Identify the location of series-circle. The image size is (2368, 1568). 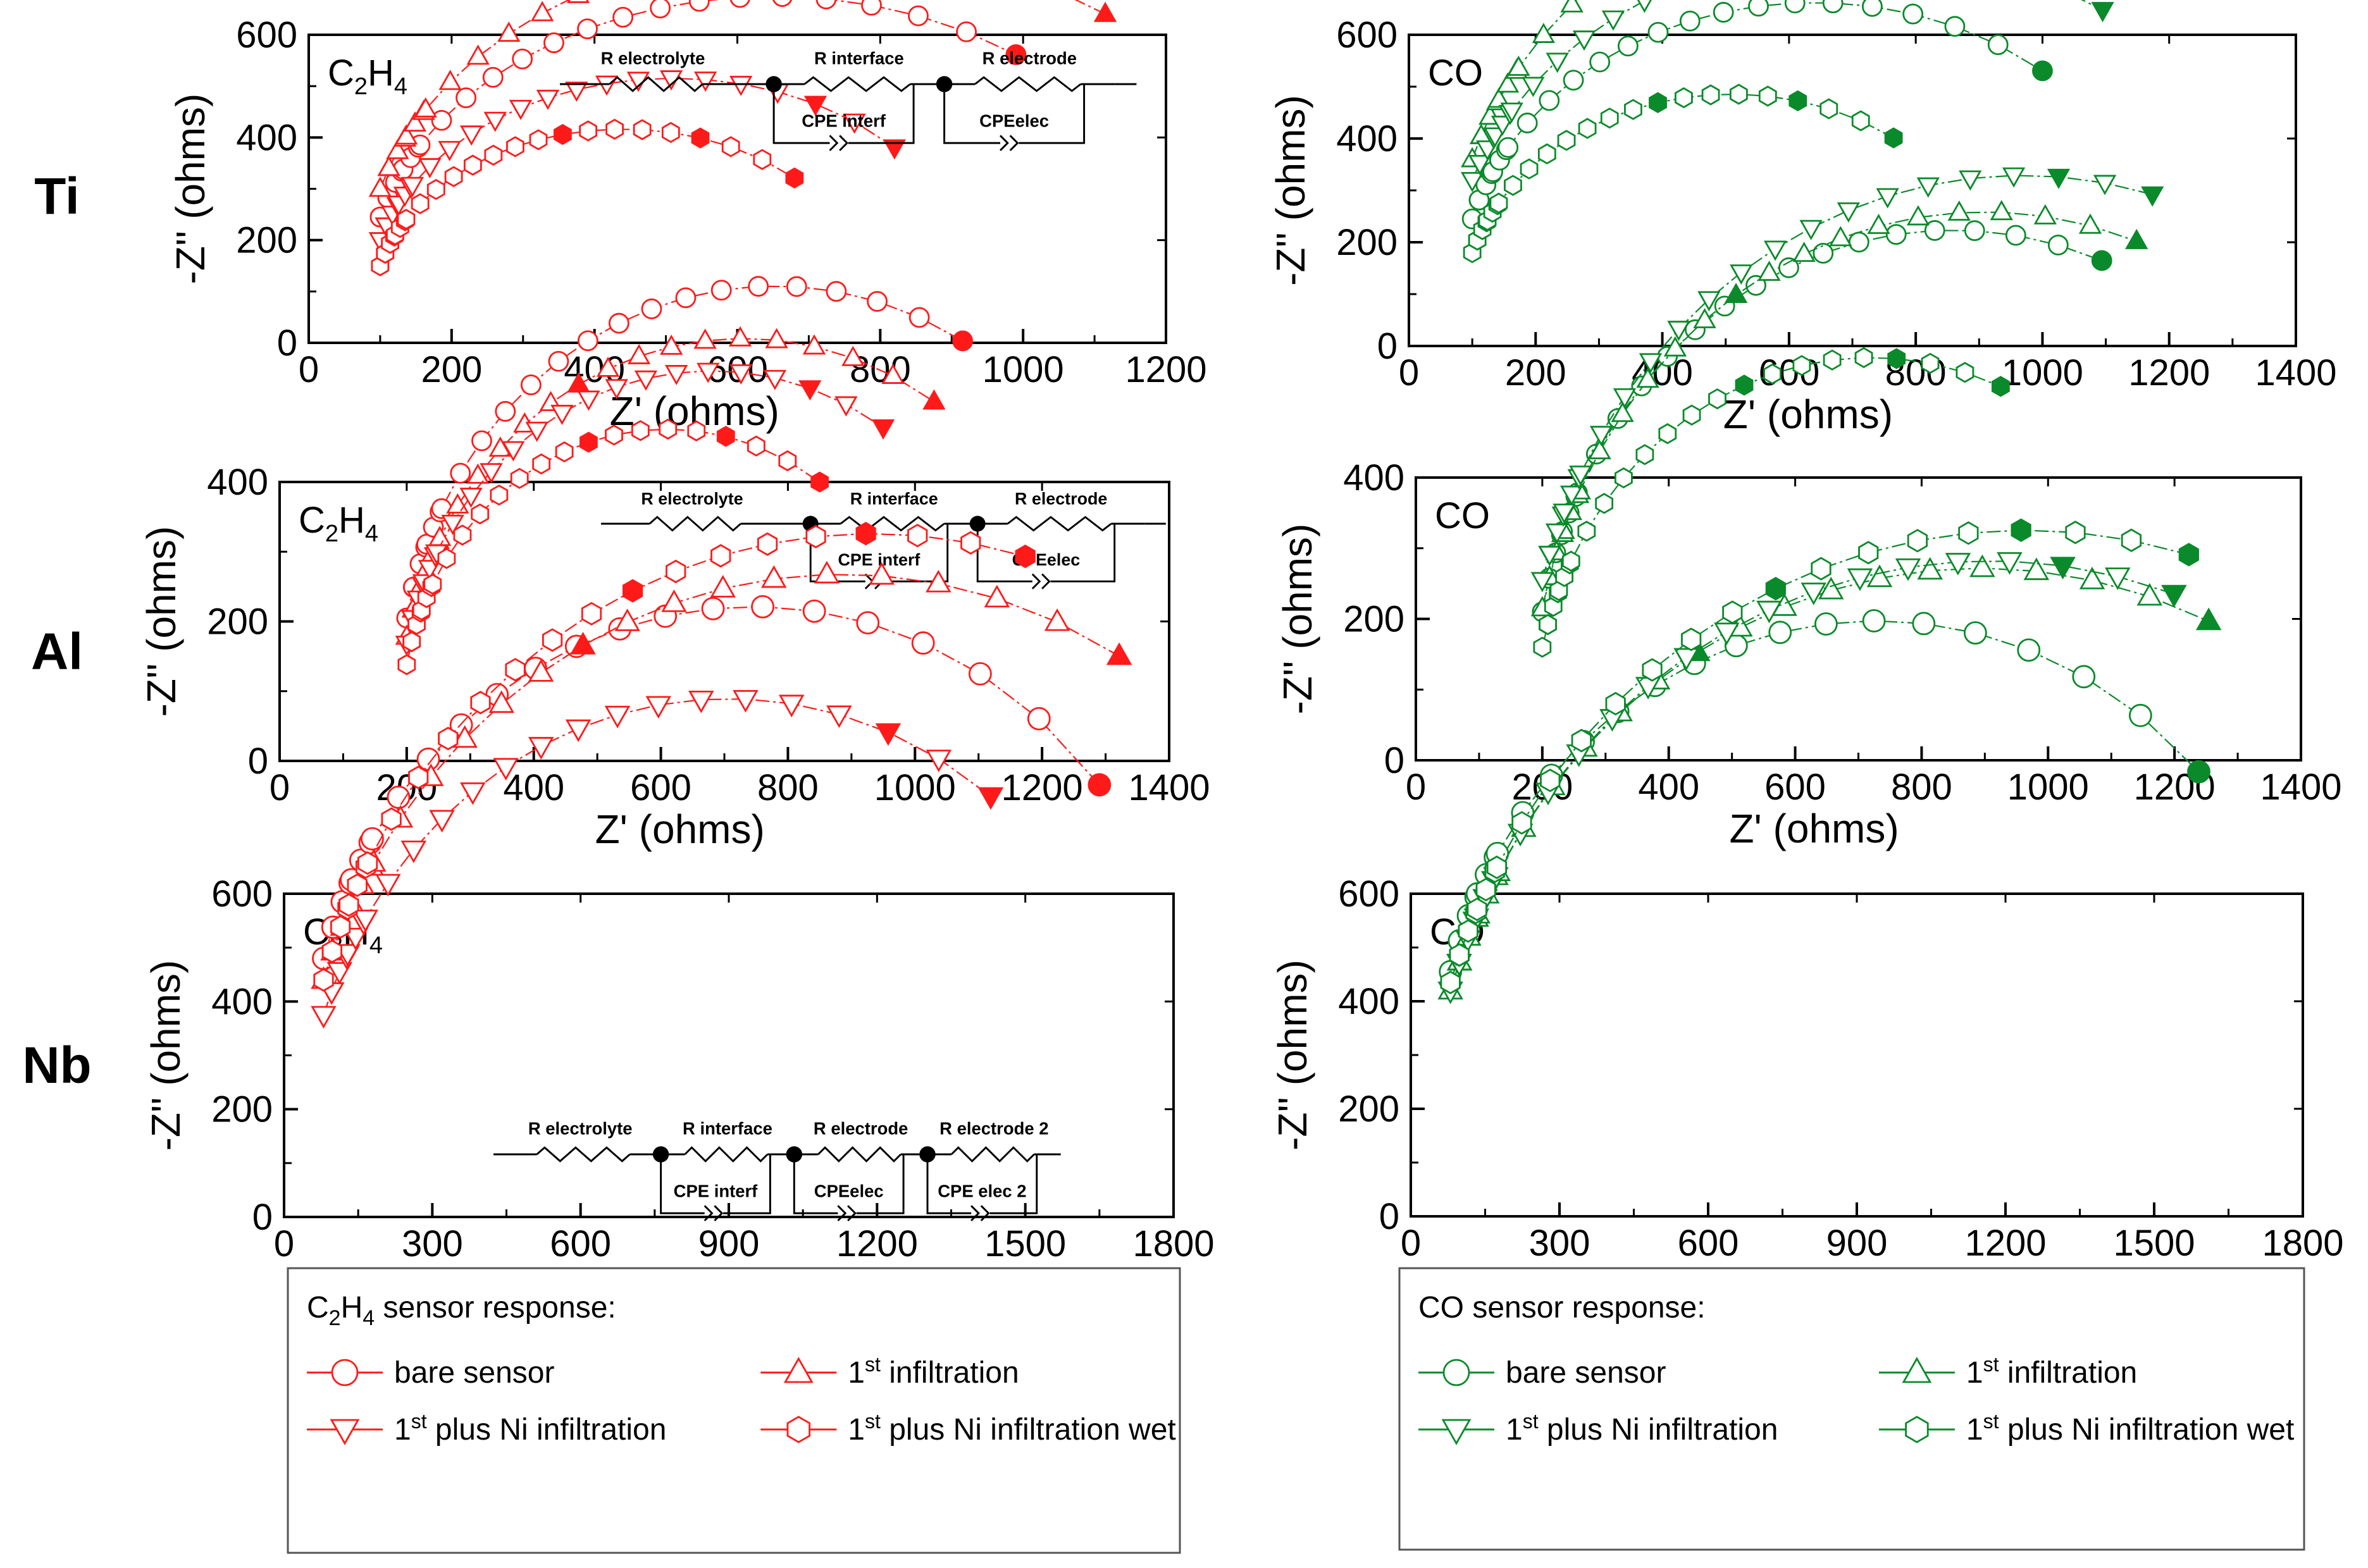
(1757, 115).